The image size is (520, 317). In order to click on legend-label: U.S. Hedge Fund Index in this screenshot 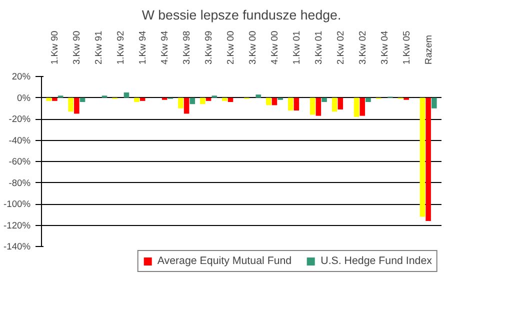, I will do `click(376, 261)`.